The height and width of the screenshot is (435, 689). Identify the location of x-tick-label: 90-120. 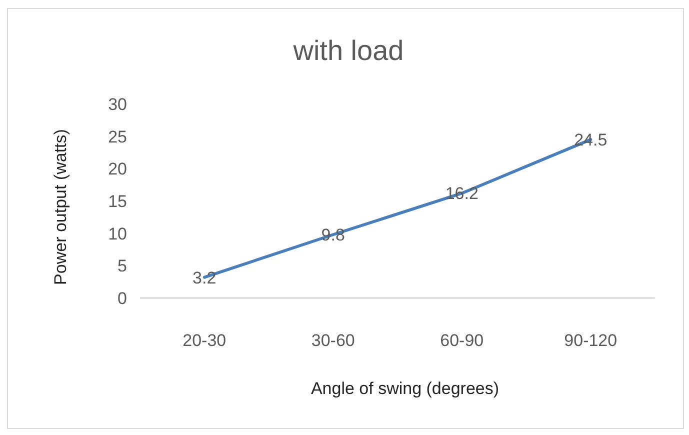
(591, 340).